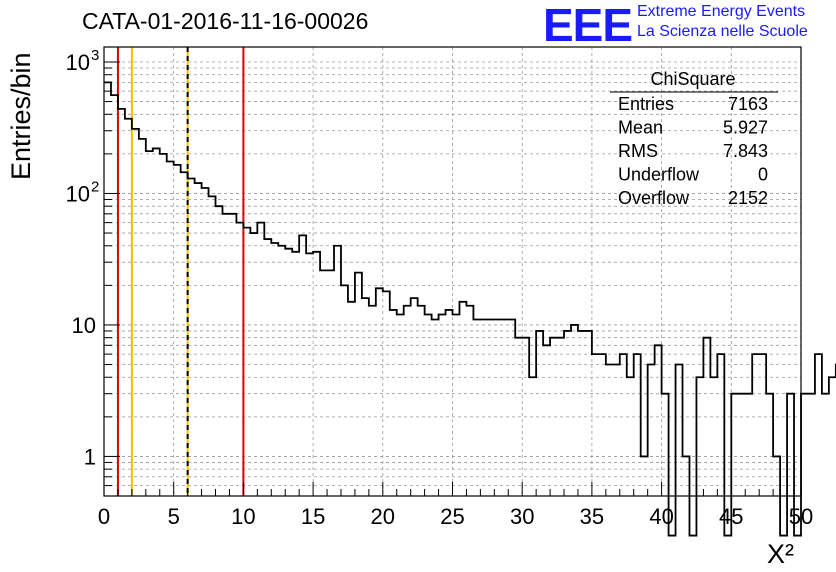 This screenshot has height=572, width=836. I want to click on stats-value: 0, so click(763, 175).